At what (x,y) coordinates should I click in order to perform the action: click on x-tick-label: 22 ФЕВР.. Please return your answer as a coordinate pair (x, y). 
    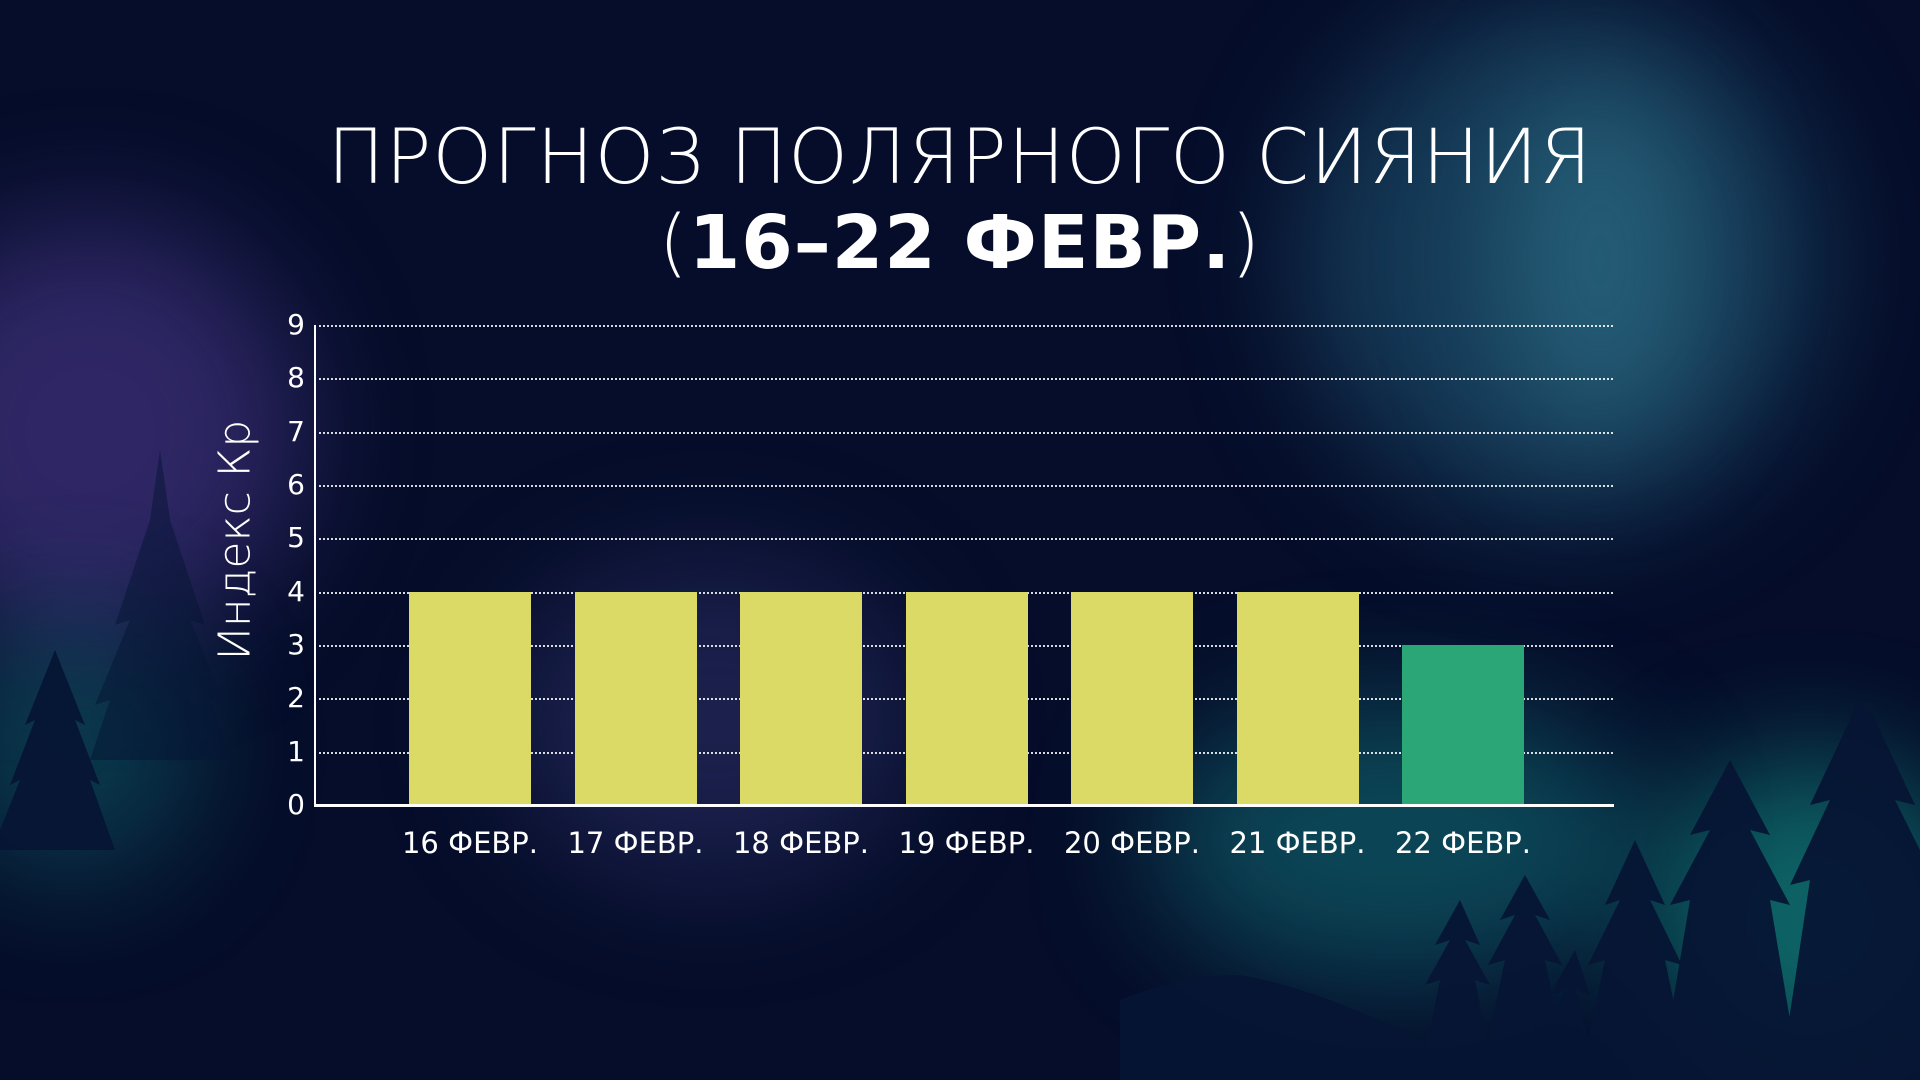
    Looking at the image, I should click on (1462, 843).